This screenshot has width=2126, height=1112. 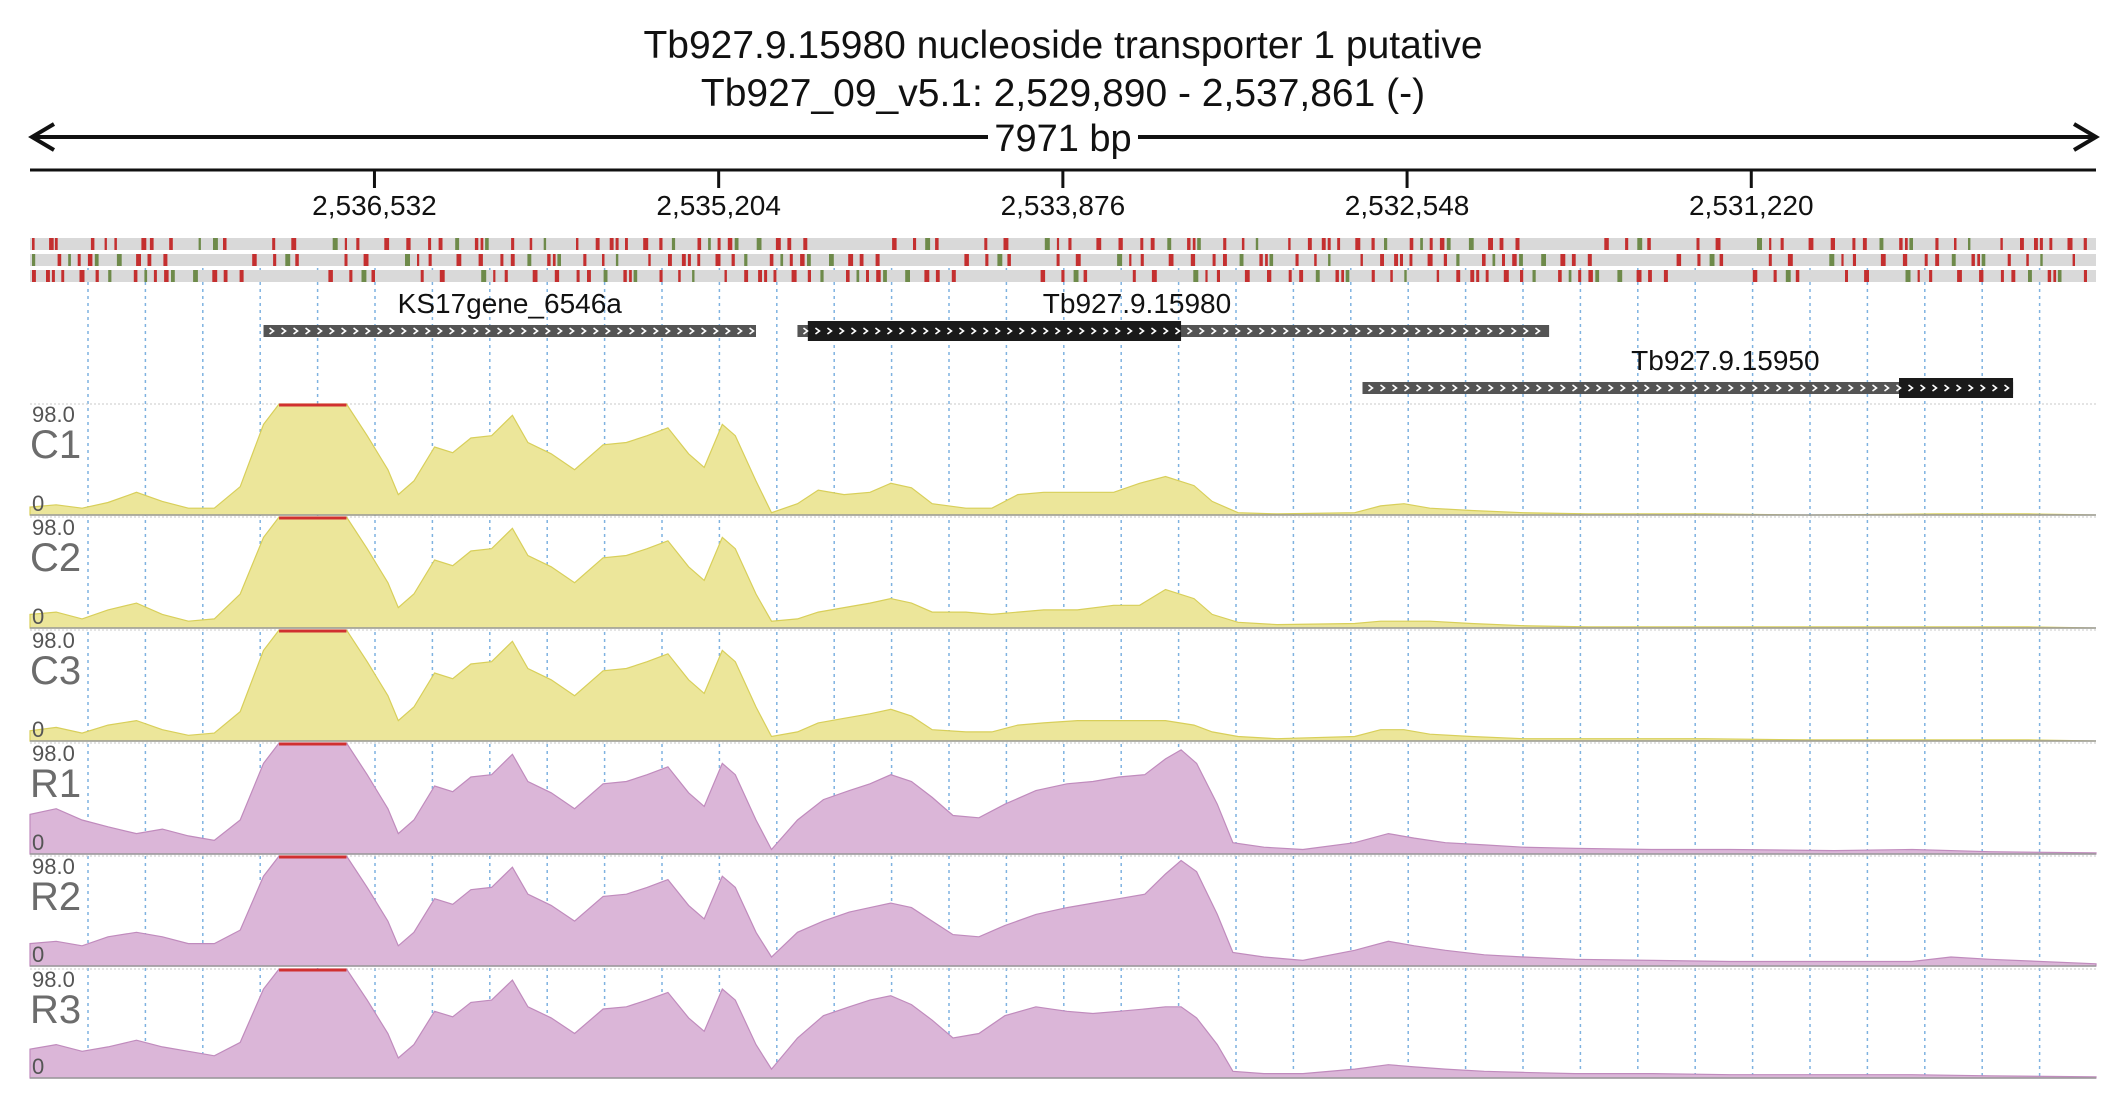 I want to click on track-ymin-label: 0, so click(x=38, y=1066).